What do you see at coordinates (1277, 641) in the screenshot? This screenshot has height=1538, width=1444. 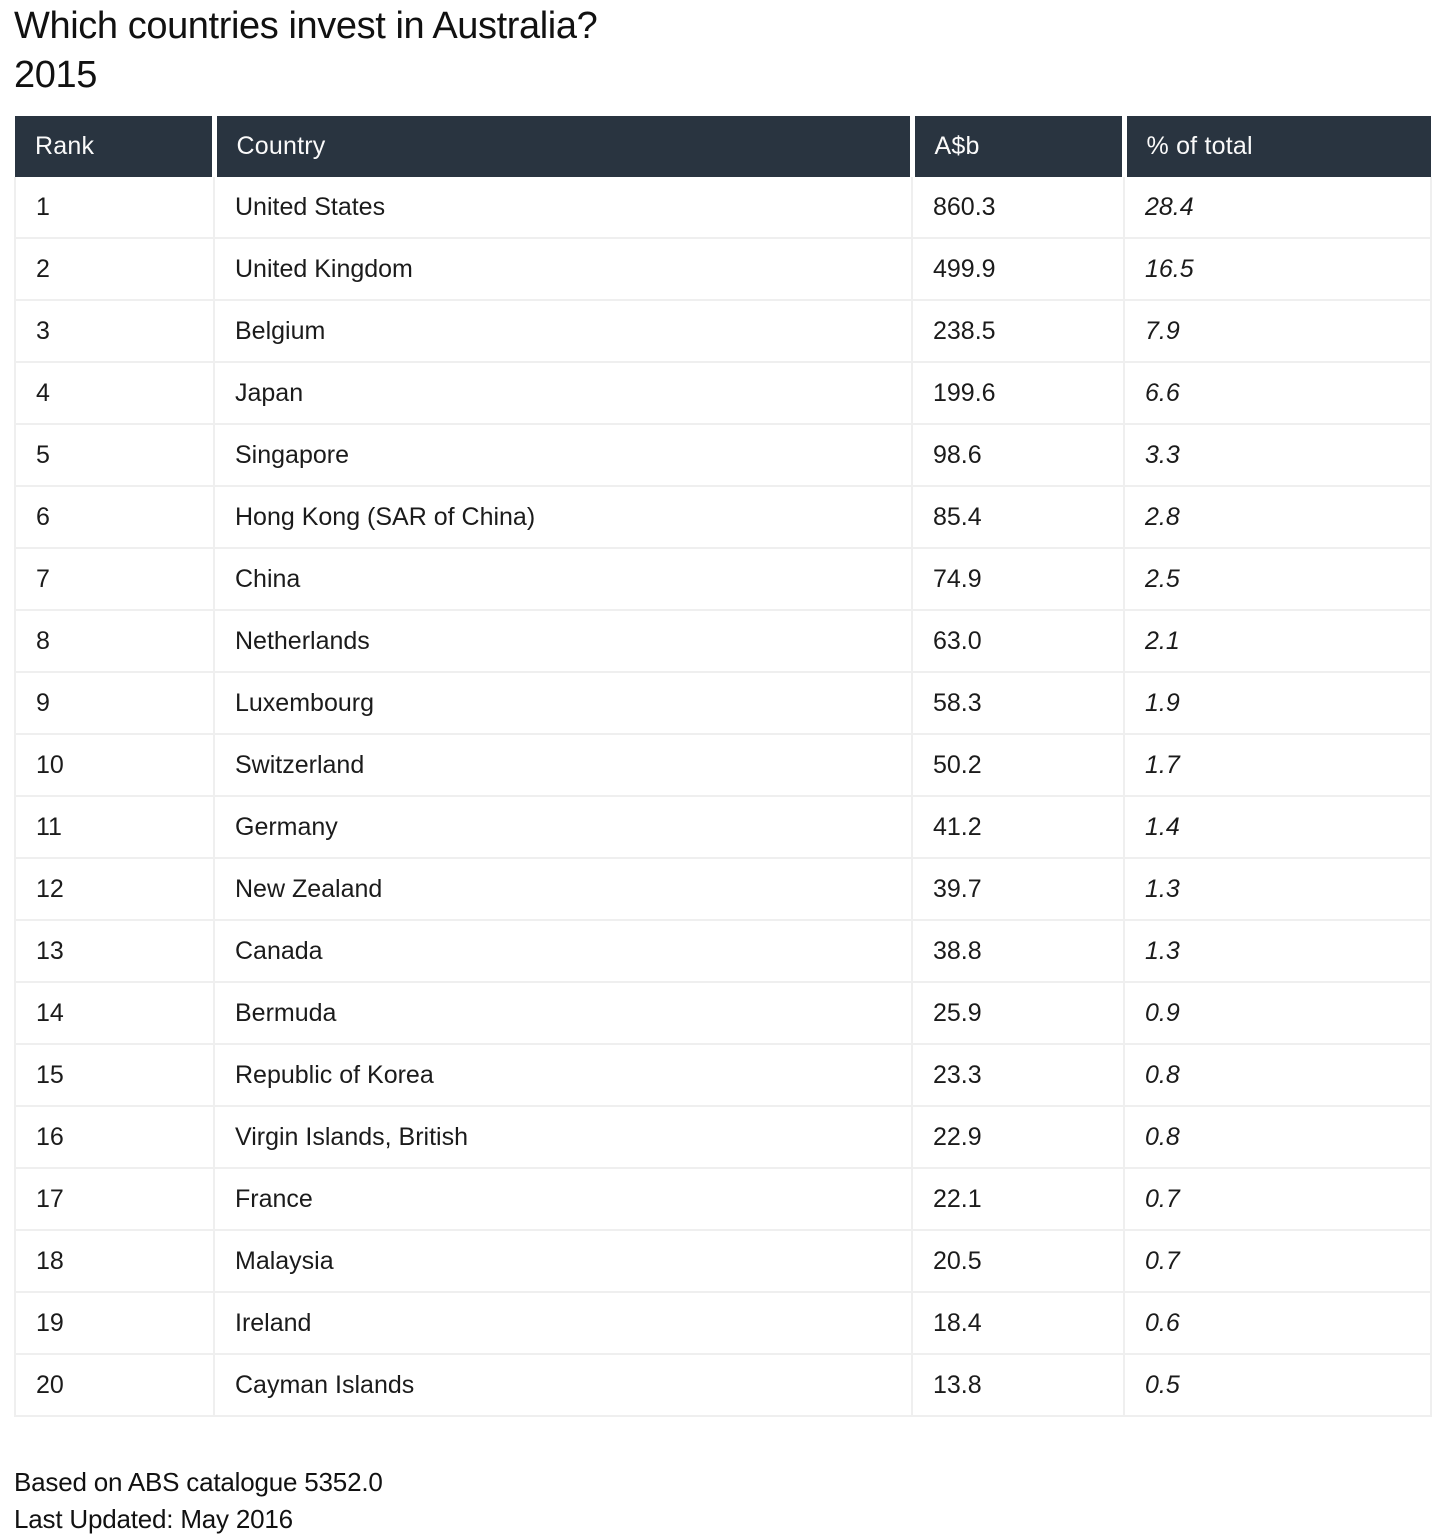 I see `percent-cell: 2.1` at bounding box center [1277, 641].